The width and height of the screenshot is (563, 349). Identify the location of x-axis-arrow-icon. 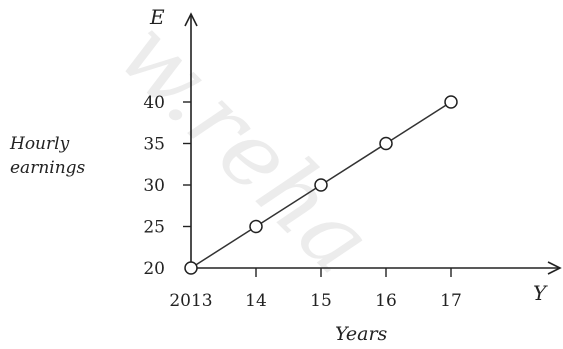
(554, 268).